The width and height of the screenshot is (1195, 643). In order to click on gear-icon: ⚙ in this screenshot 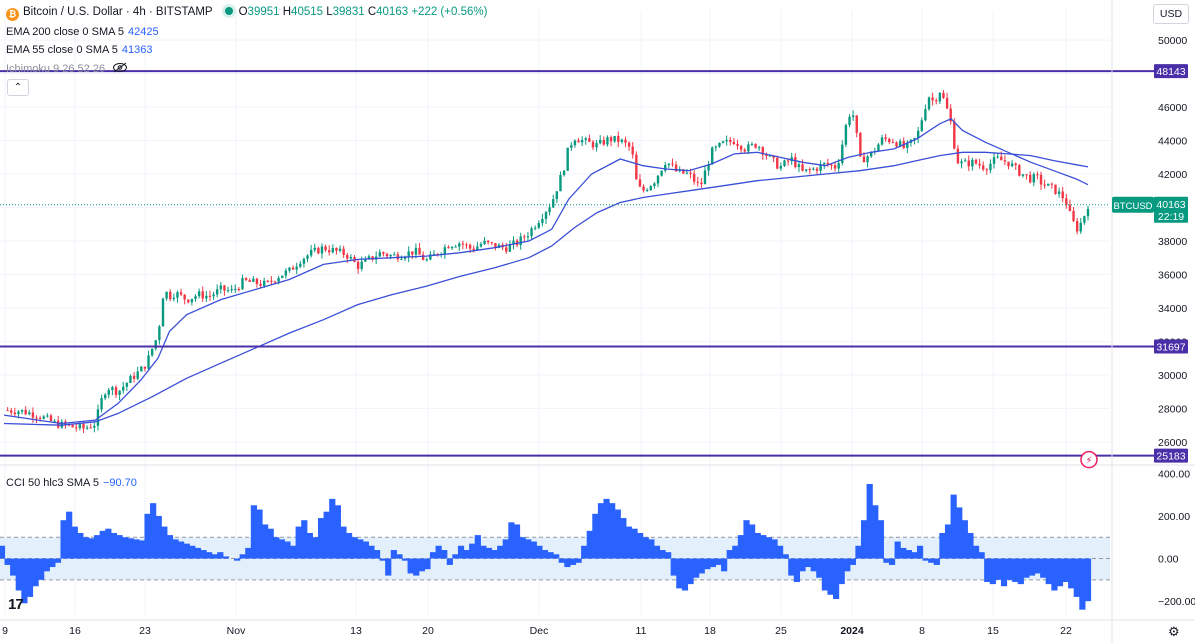, I will do `click(1174, 631)`.